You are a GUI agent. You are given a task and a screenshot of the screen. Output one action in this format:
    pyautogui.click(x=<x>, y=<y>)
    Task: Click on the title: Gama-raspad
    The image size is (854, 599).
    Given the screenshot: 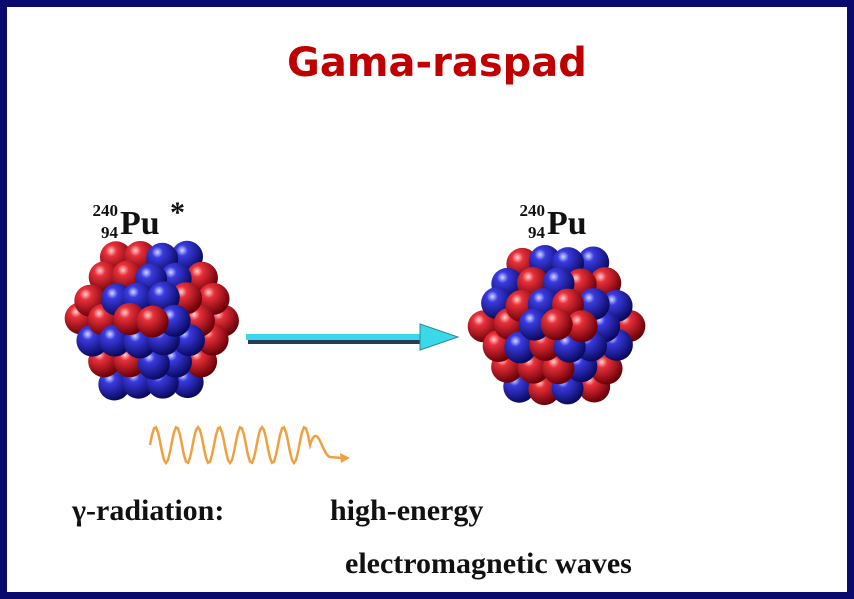 What is the action you would take?
    pyautogui.click(x=437, y=63)
    